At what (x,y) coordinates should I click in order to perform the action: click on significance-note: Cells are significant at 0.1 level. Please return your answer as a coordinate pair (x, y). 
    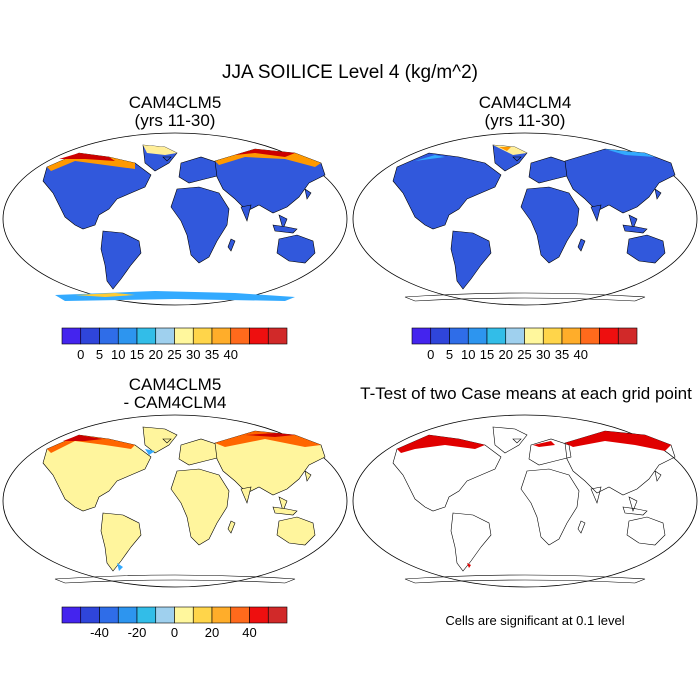
    Looking at the image, I should click on (535, 620).